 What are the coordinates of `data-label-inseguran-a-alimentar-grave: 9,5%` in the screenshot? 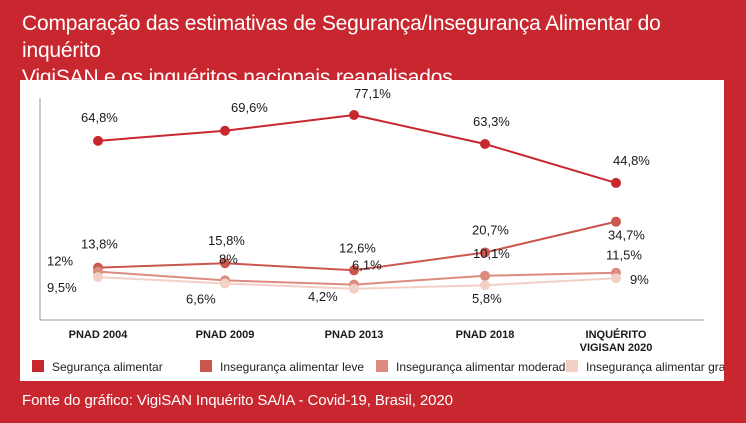 It's located at (62, 287).